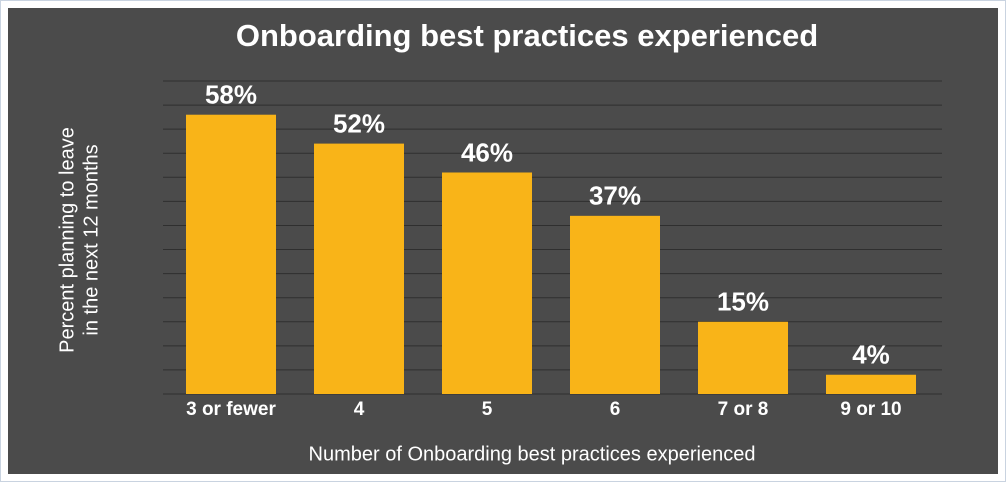 The height and width of the screenshot is (482, 1006). Describe the element at coordinates (743, 409) in the screenshot. I see `x-tick-label: 7 or 8` at that location.